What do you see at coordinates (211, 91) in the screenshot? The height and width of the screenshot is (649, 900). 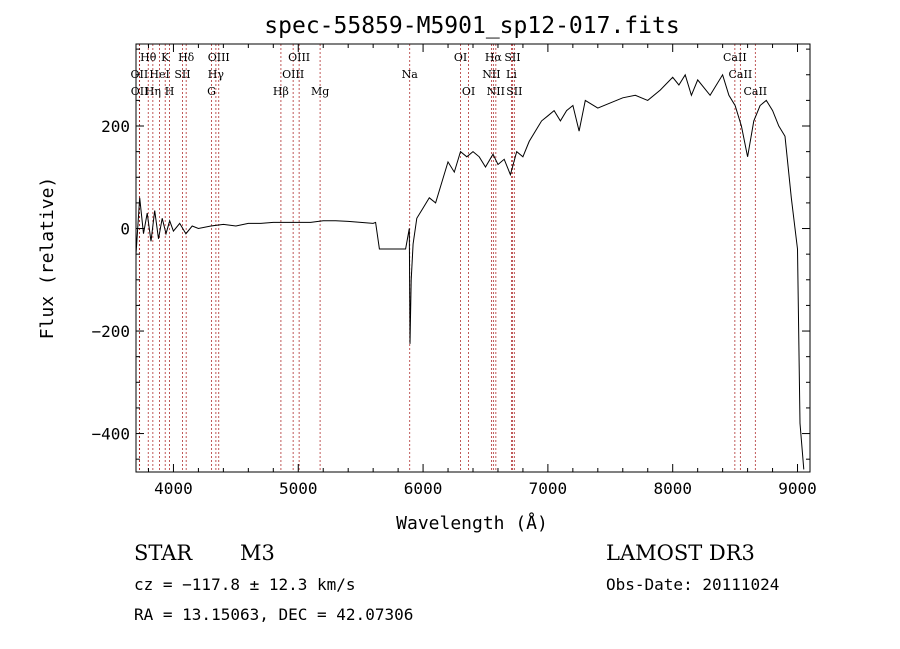 I see `emission-line-label: G` at bounding box center [211, 91].